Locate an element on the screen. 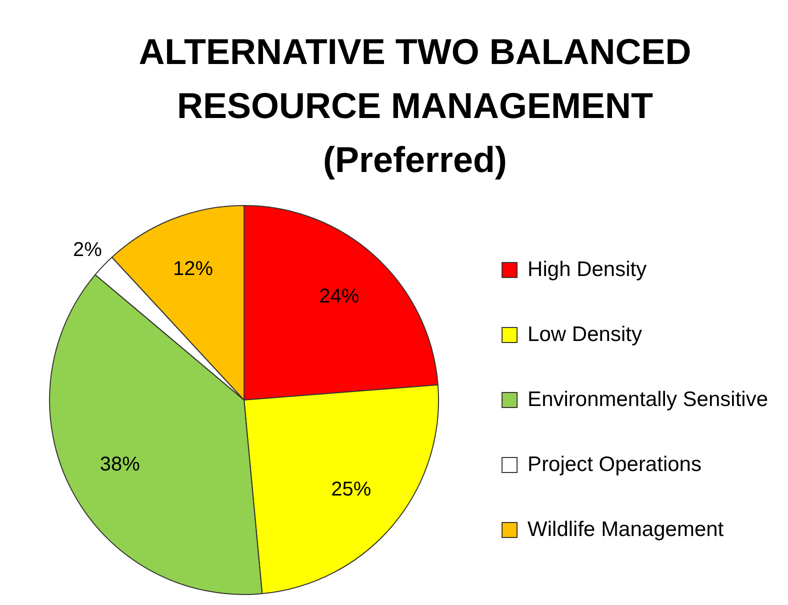  legend-label: Wildlife Management is located at coordinates (626, 529).